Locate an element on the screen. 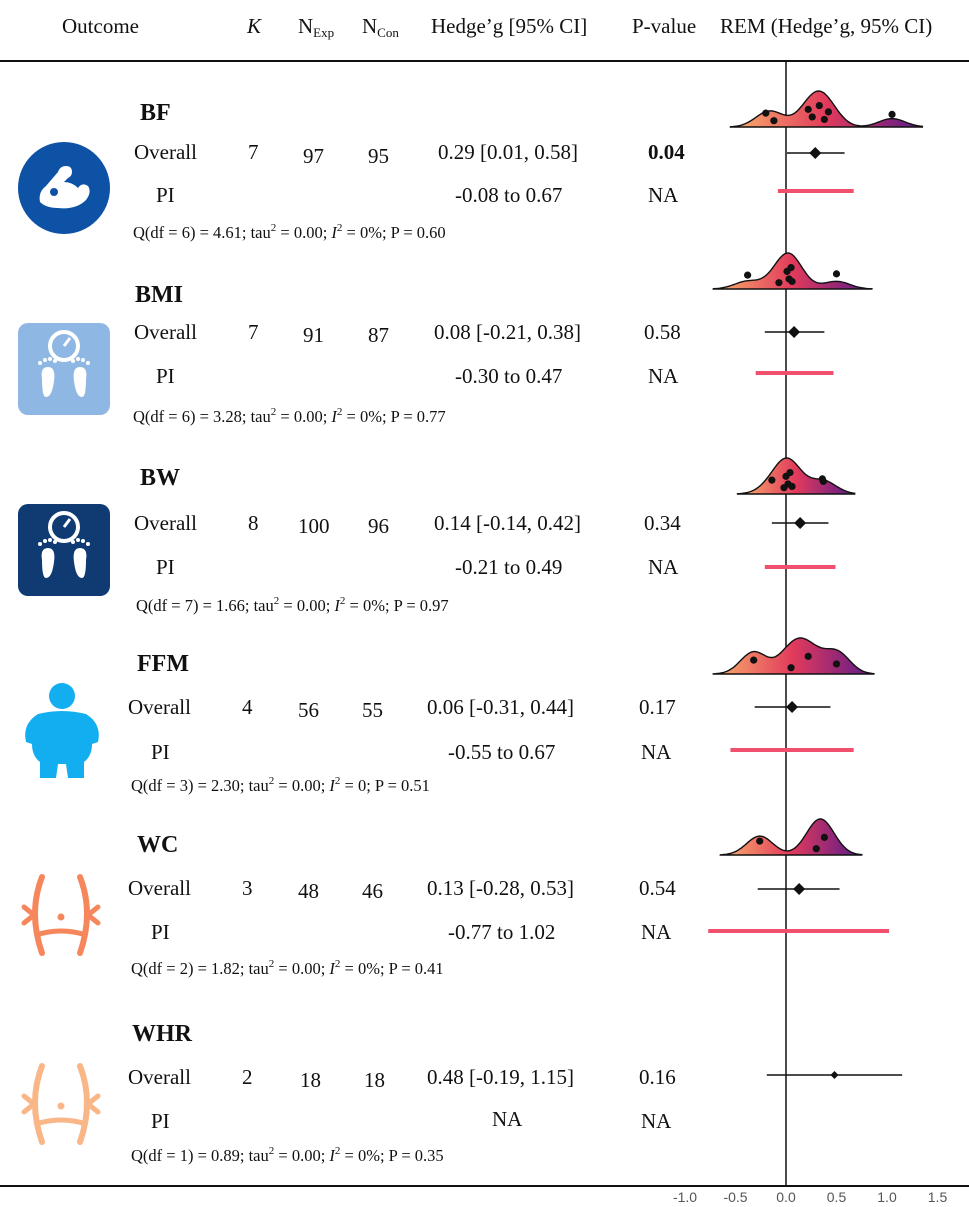 The width and height of the screenshot is (969, 1207). pi-value: NA is located at coordinates (507, 1119).